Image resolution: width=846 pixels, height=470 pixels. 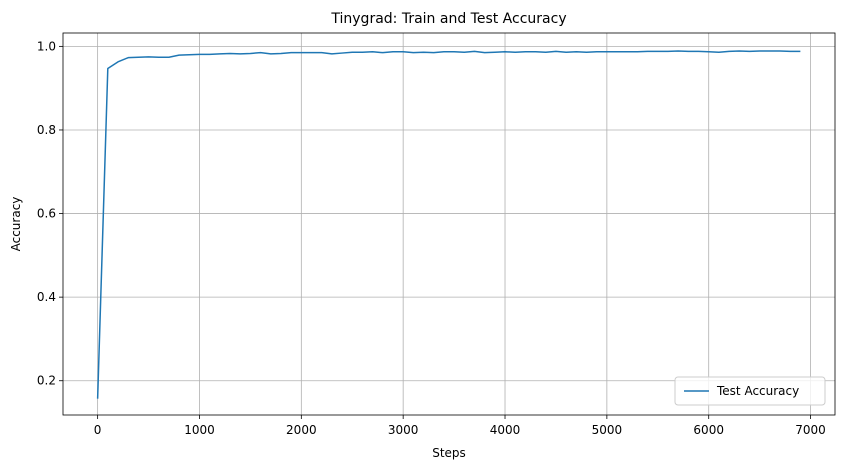 I want to click on legend: Test Accuracy, so click(x=750, y=391).